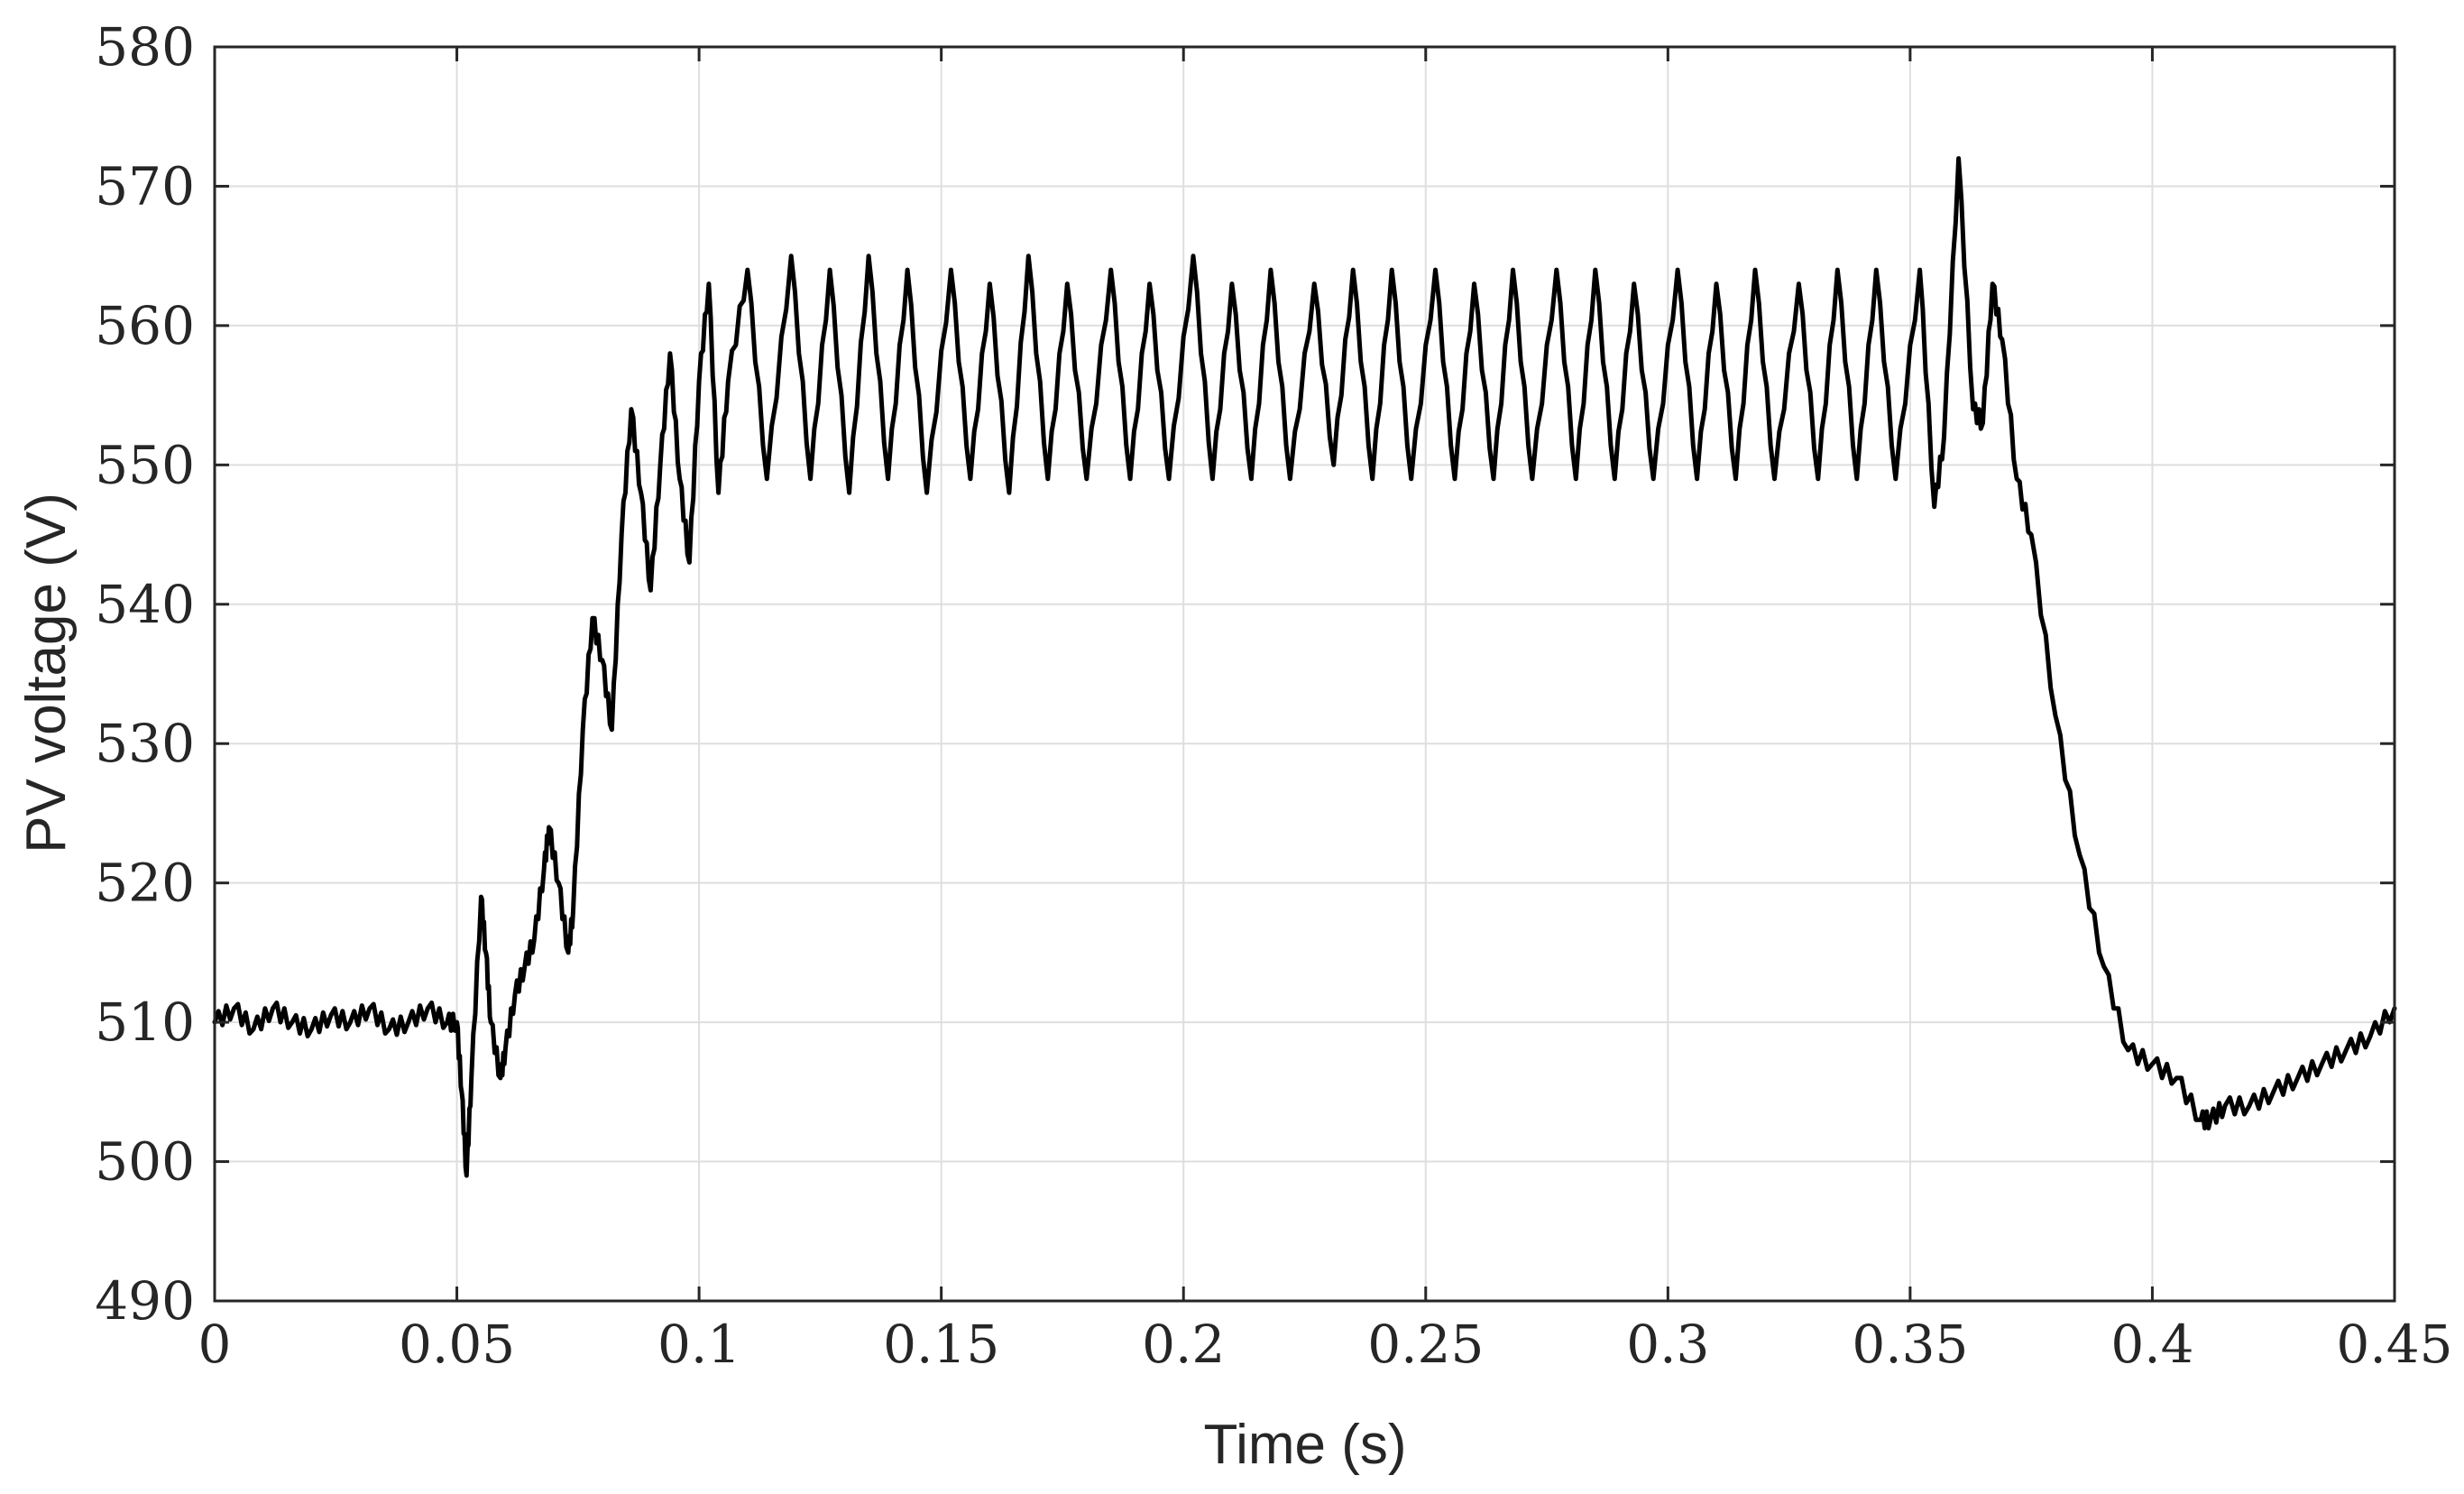 This screenshot has height=1494, width=2464. What do you see at coordinates (1668, 1345) in the screenshot?
I see `x-tick-label: 0.3` at bounding box center [1668, 1345].